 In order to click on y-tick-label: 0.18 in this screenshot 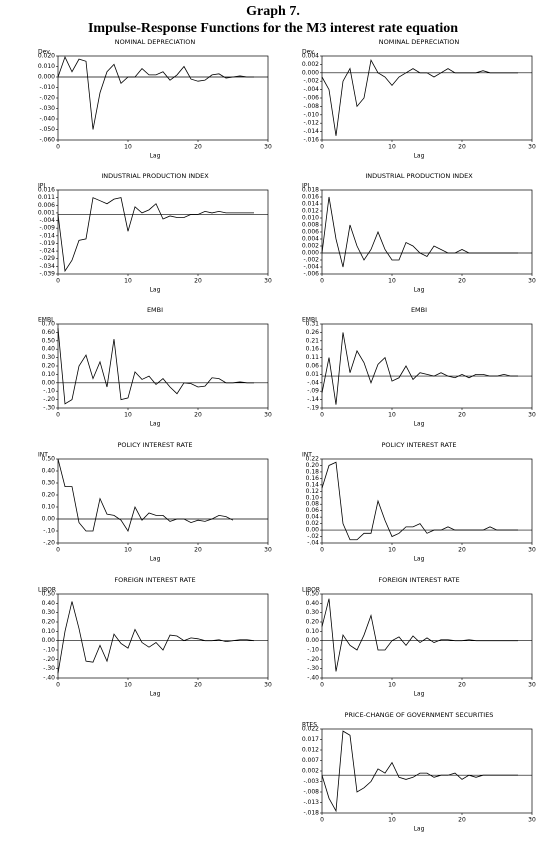, I will do `click(313, 471)`.